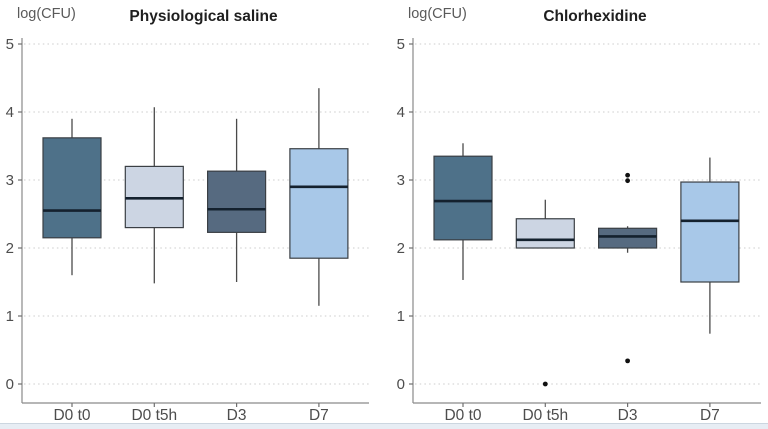  What do you see at coordinates (384, 426) in the screenshot?
I see `bottom-edge-strip` at bounding box center [384, 426].